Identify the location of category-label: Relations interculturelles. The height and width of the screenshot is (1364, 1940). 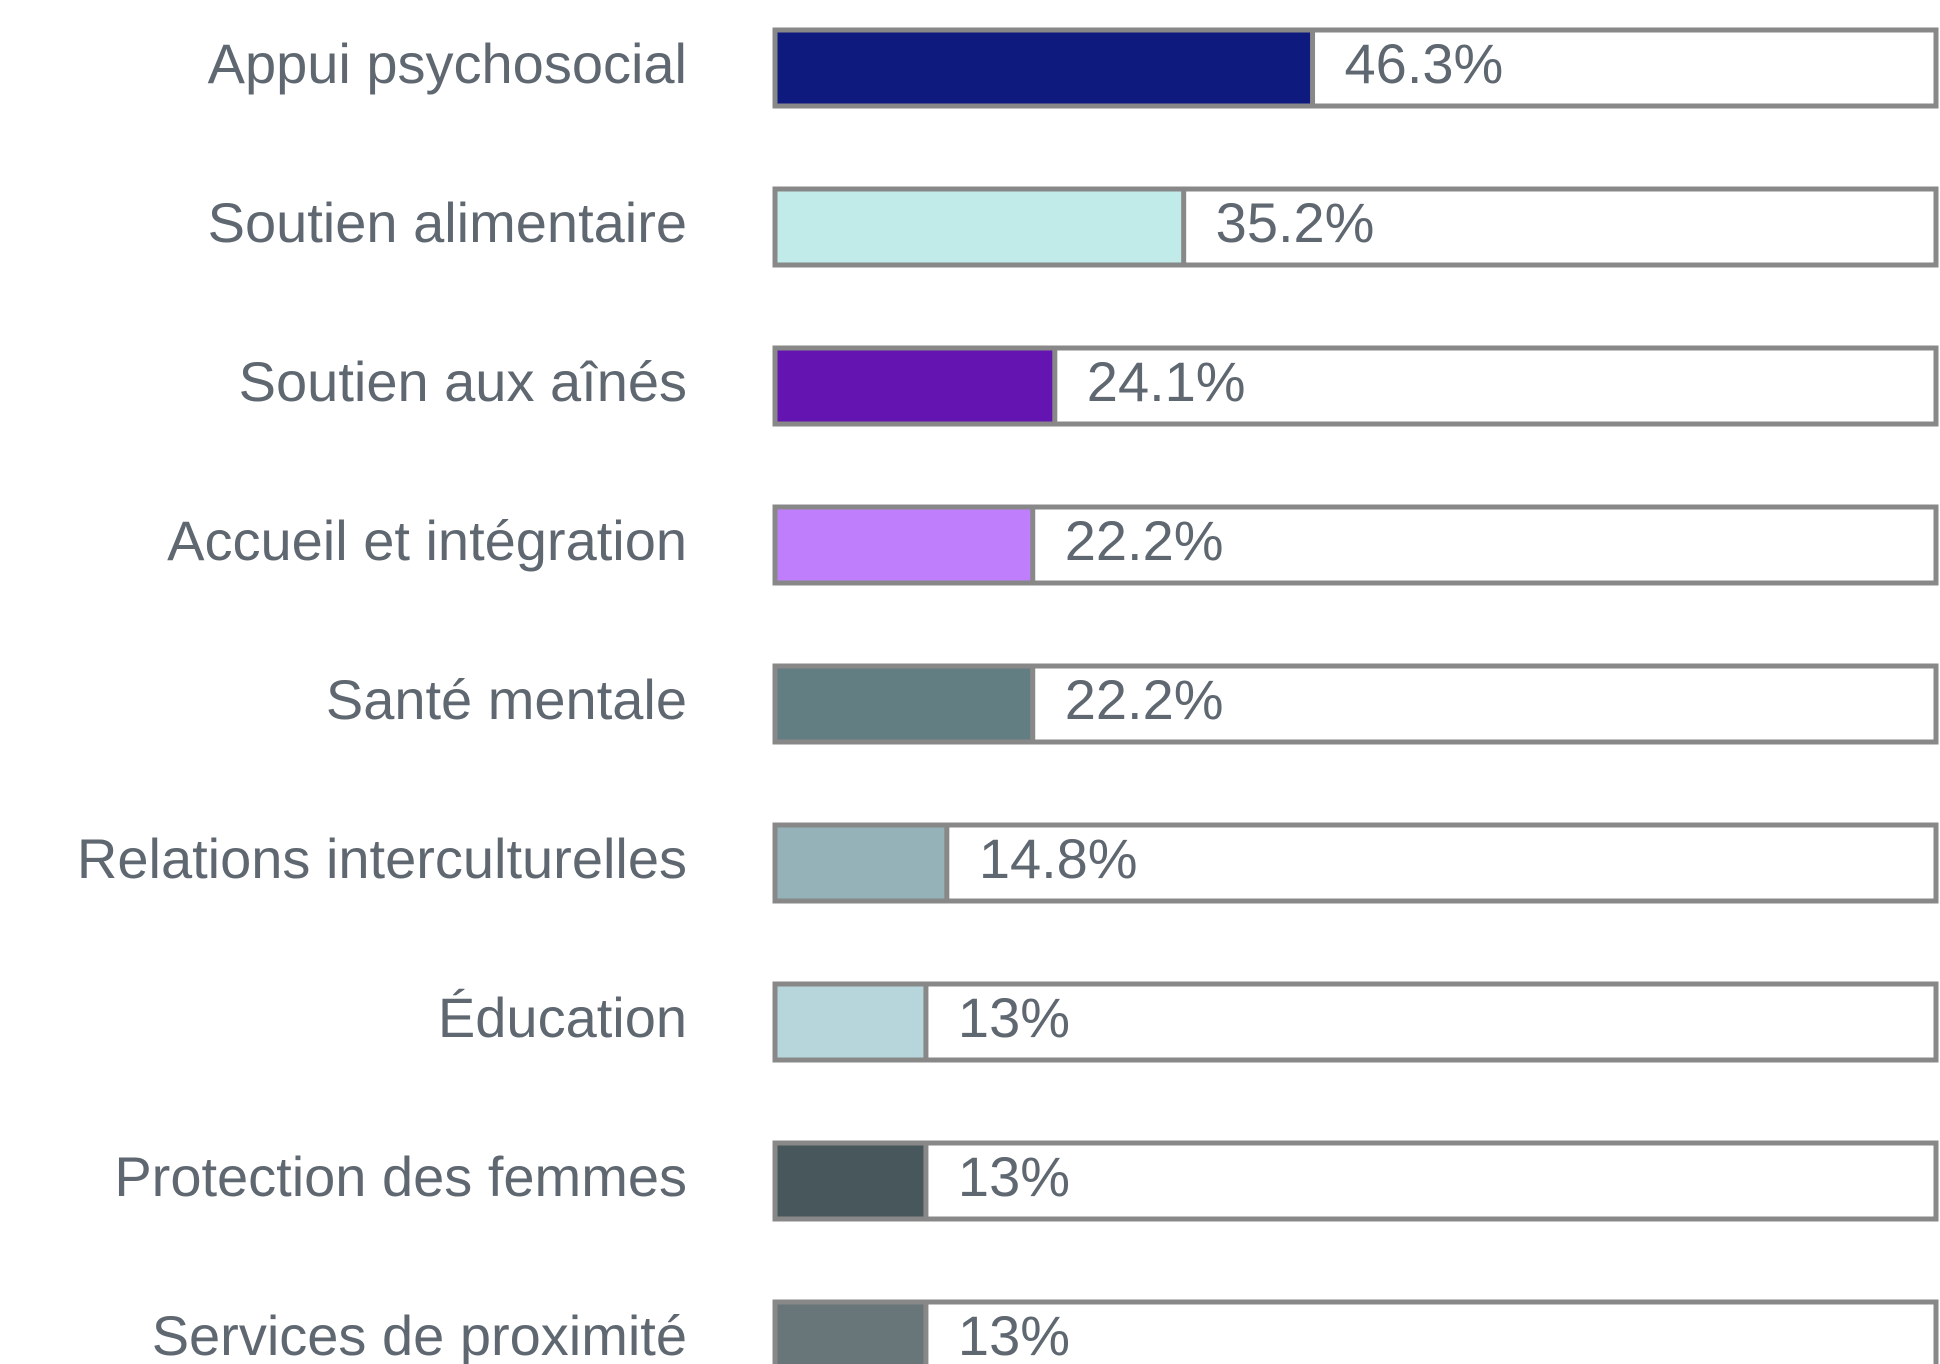
(382, 858).